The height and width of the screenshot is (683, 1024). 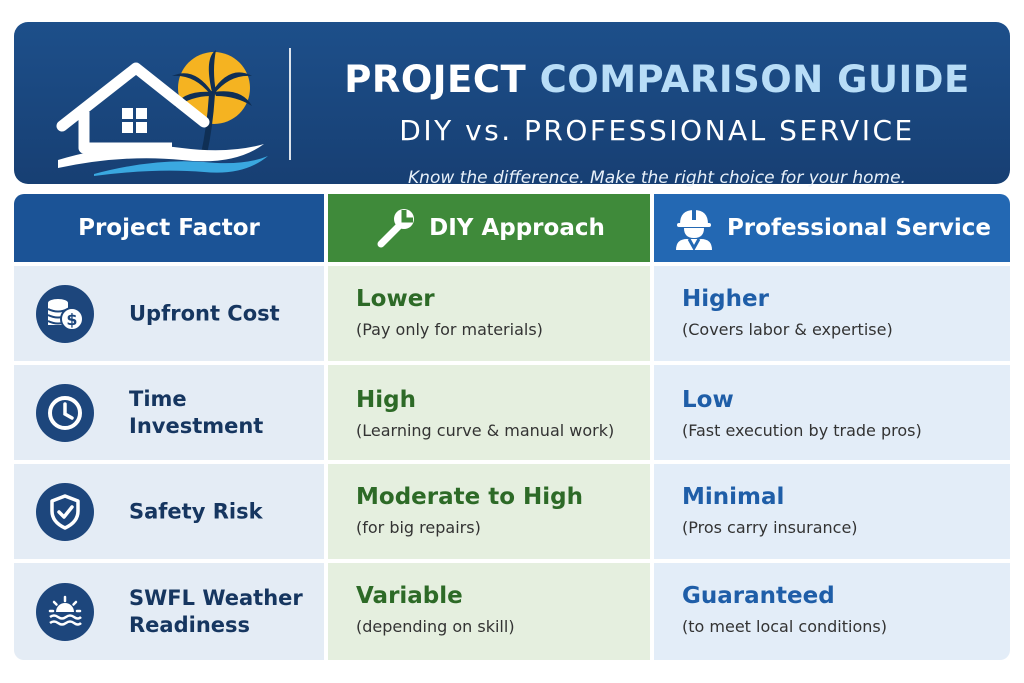 What do you see at coordinates (770, 527) in the screenshot?
I see `pro-detail: (Pros carry insurance)` at bounding box center [770, 527].